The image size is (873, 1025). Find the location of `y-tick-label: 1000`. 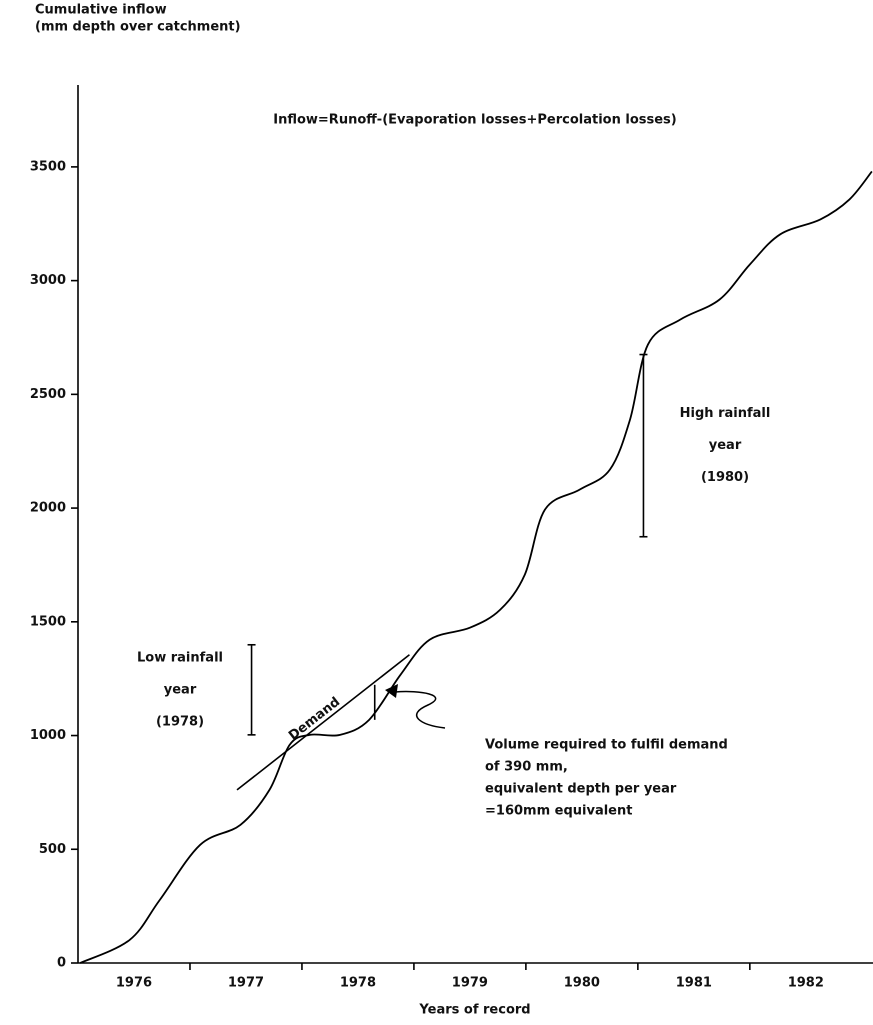

y-tick-label: 1000 is located at coordinates (48, 735).